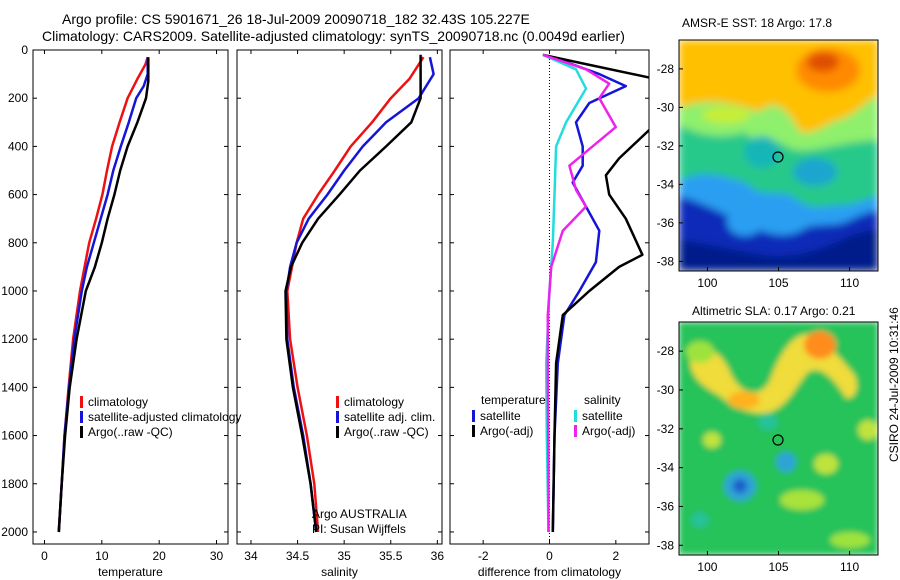 The image size is (900, 580). I want to click on x-axis-label: temperature, so click(130, 572).